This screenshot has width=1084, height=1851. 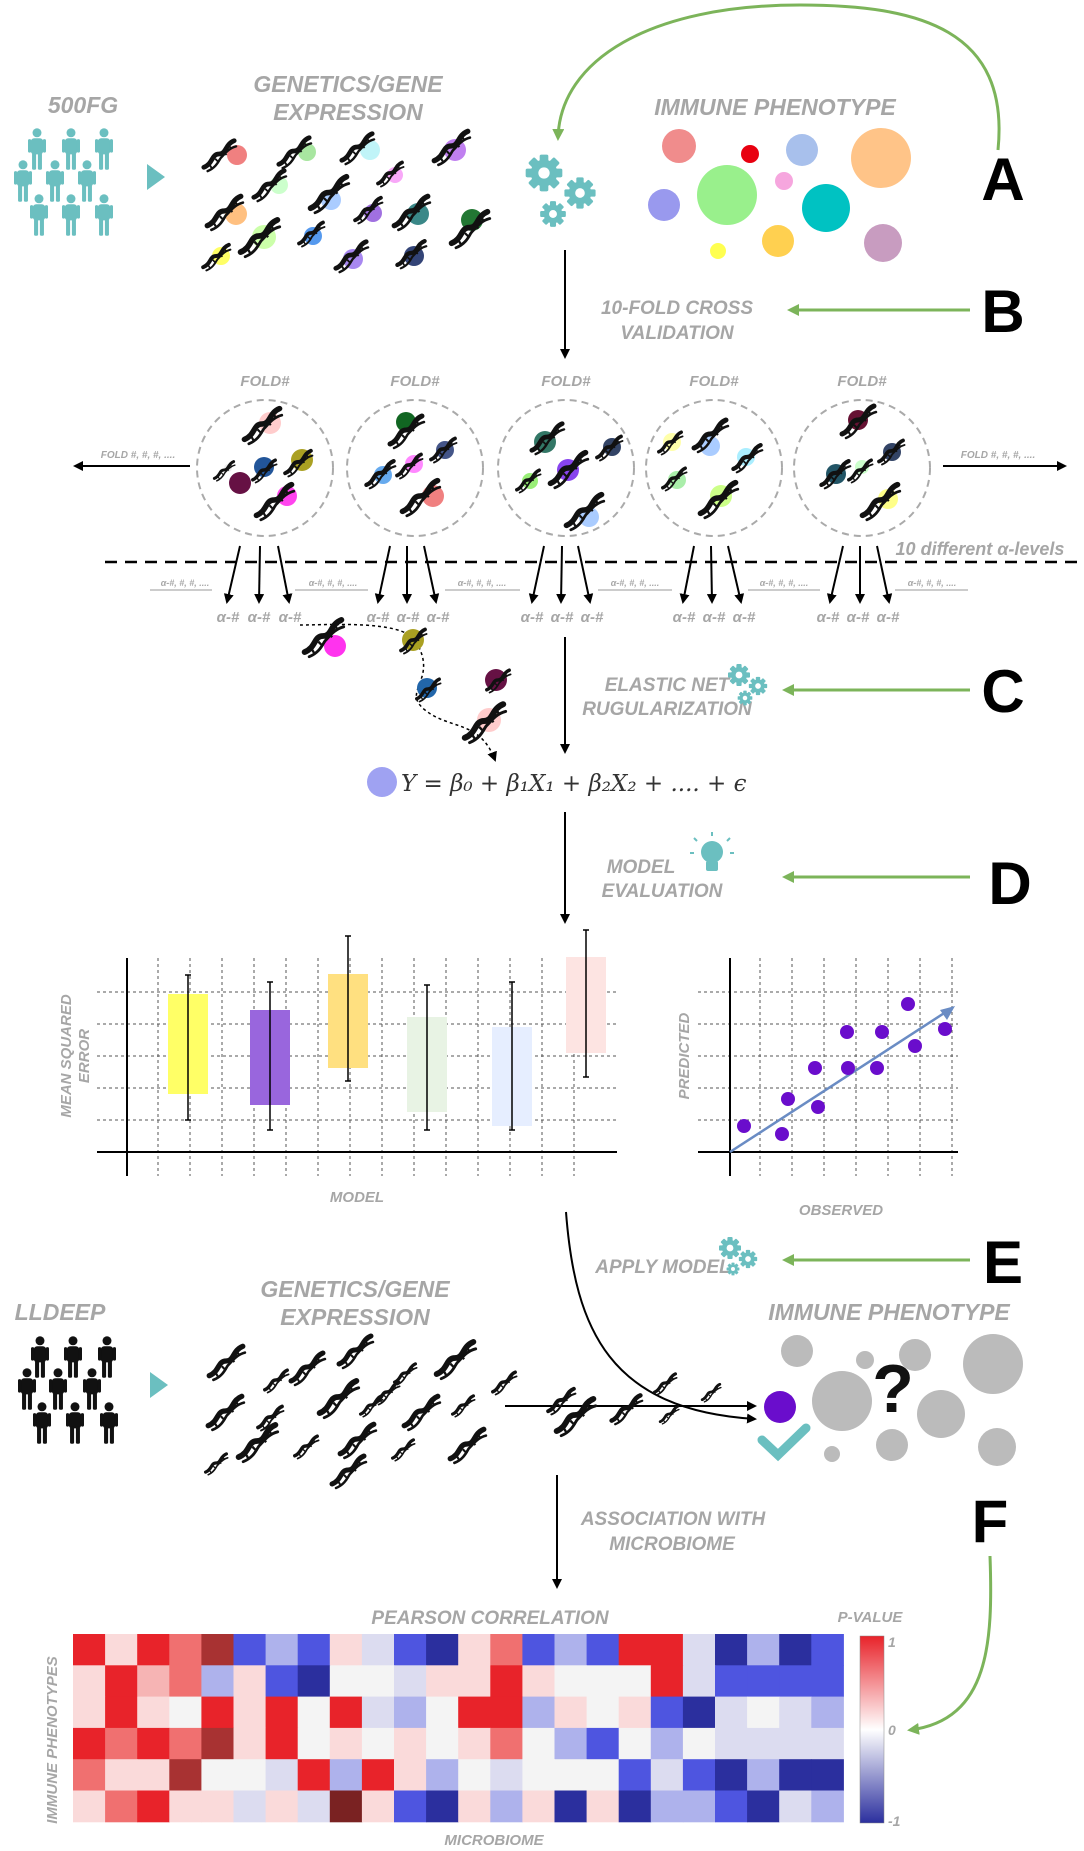 I want to click on pvalue-legend-mid: 0, so click(x=892, y=1730).